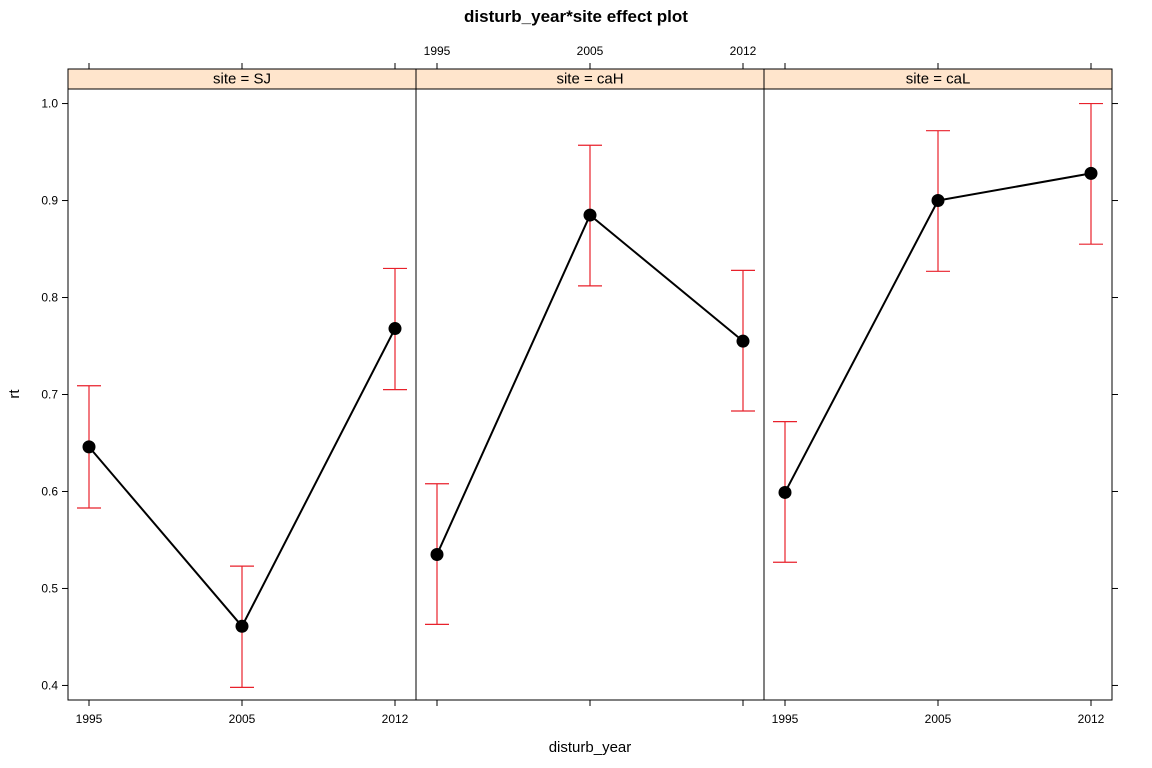 The image size is (1152, 768). I want to click on panel-strip-label: site = caH, so click(589, 79).